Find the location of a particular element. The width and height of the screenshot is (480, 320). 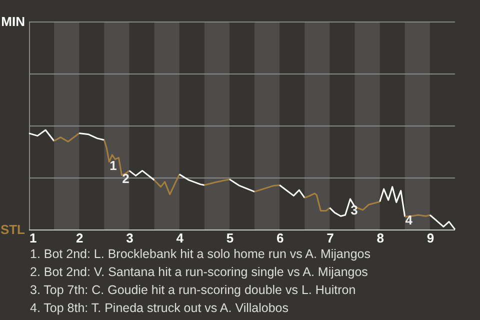

x-tick-label: 2 is located at coordinates (80, 238).